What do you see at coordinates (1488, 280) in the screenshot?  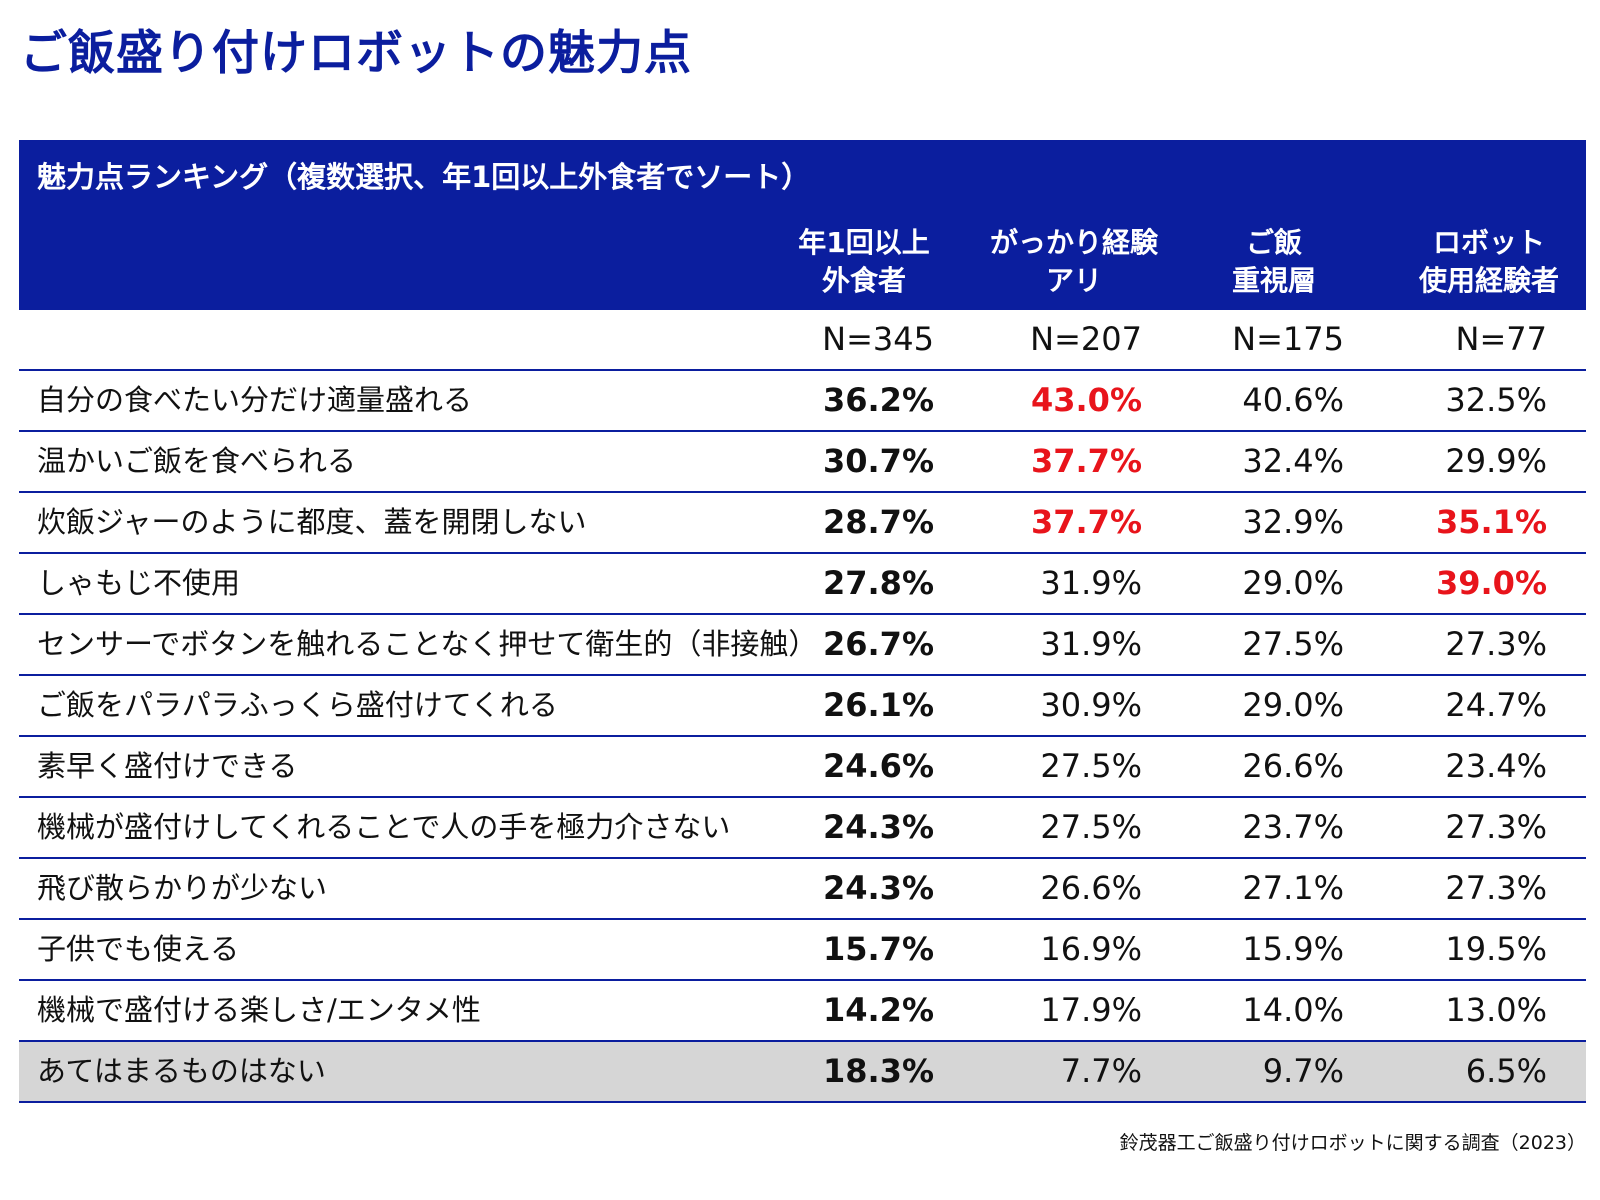 I see `column-header-line2: 使用経験者` at bounding box center [1488, 280].